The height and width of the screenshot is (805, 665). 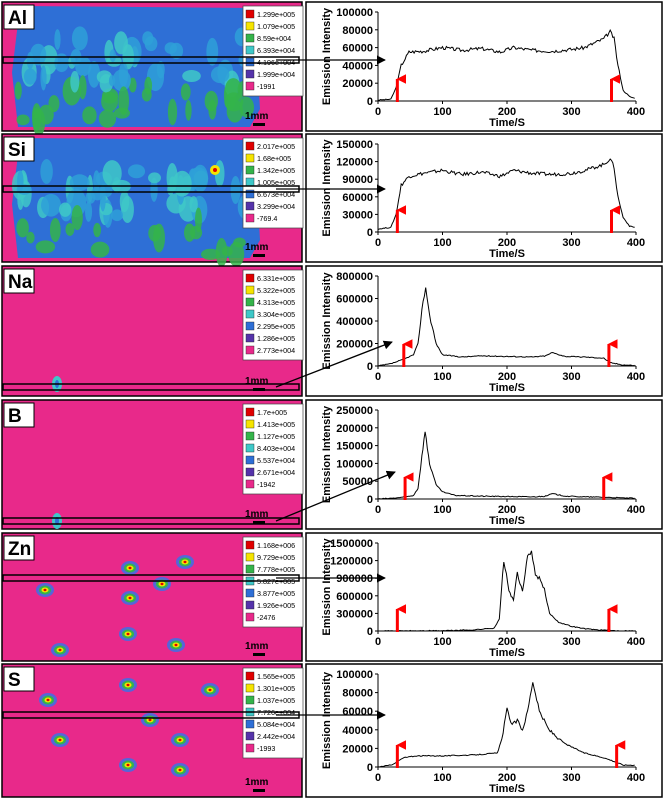 What do you see at coordinates (14, 680) in the screenshot?
I see `element-label: S` at bounding box center [14, 680].